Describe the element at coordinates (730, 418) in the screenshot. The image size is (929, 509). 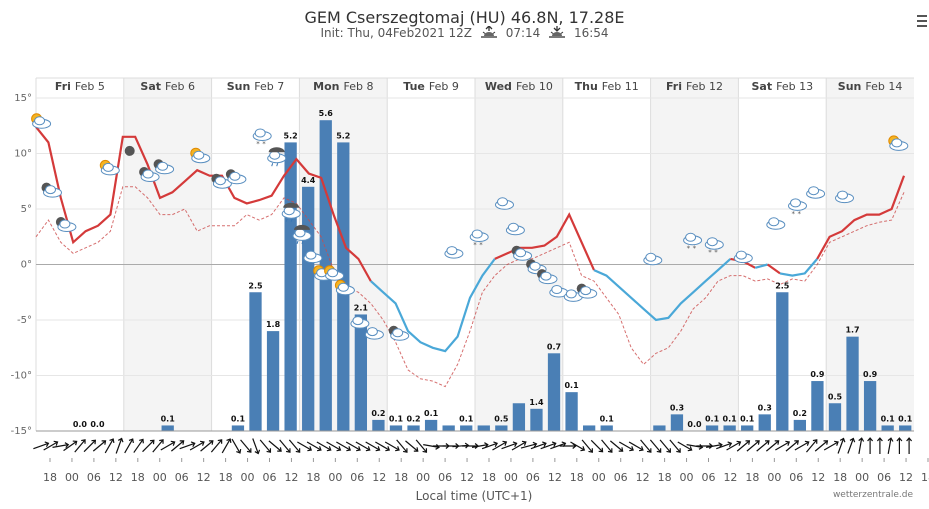
I see `precip-label: 0.1` at that location.